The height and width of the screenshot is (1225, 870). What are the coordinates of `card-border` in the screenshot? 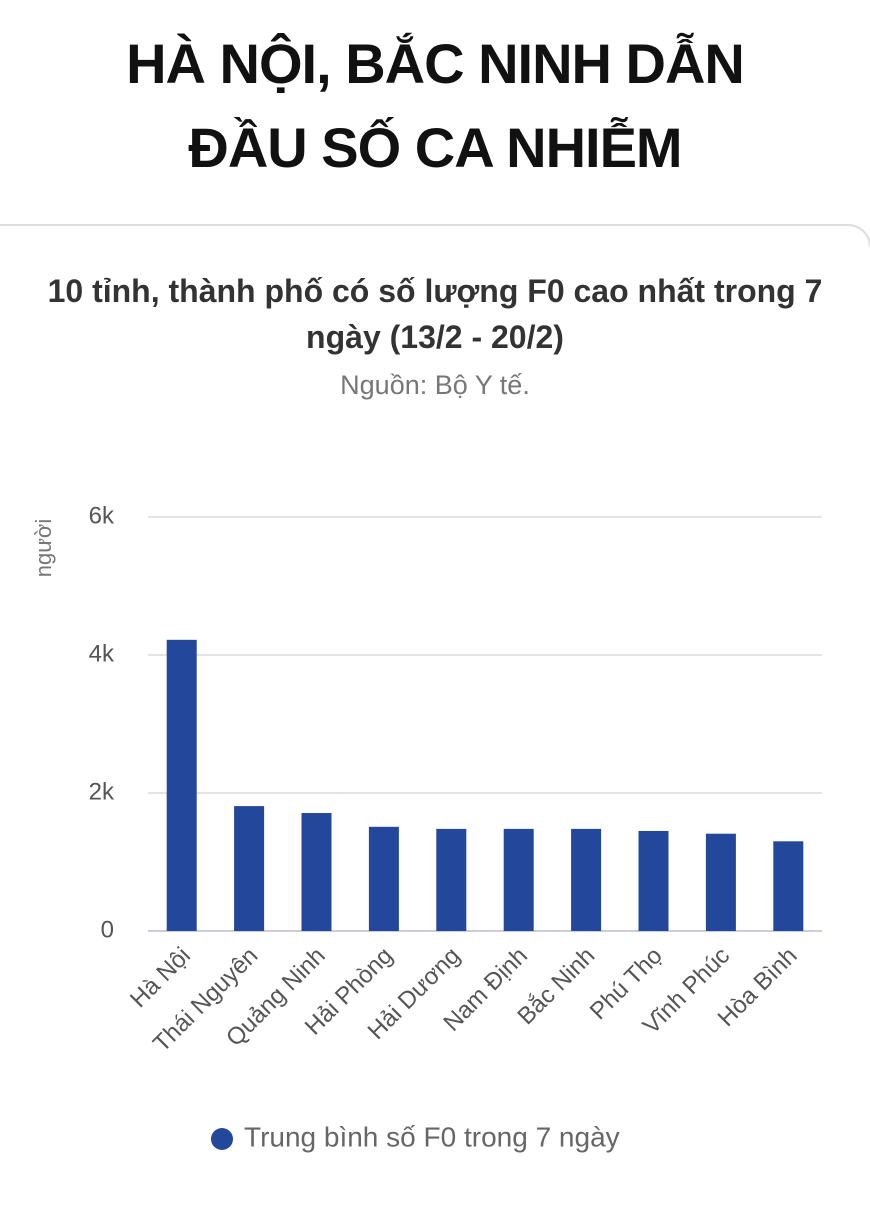 It's located at (435, 236).